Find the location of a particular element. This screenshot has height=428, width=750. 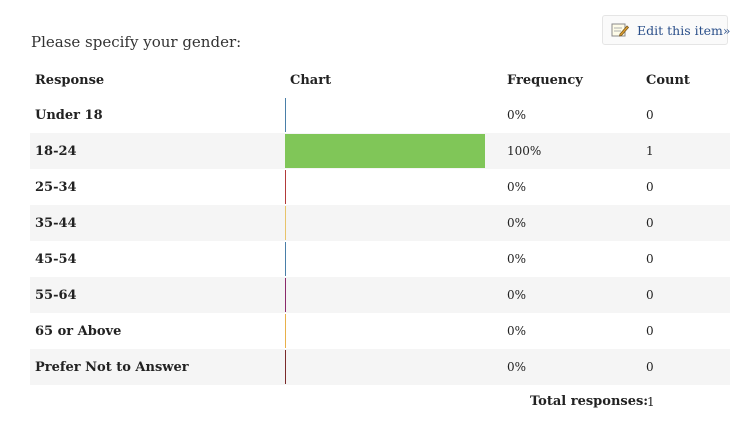

count-column-header: Count is located at coordinates (668, 80).